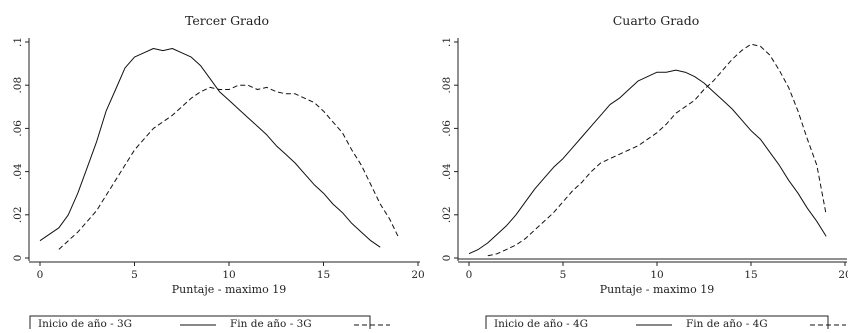 The height and width of the screenshot is (333, 848). Describe the element at coordinates (85, 323) in the screenshot. I see `legend-label-1: Inicio de año - 3G` at that location.